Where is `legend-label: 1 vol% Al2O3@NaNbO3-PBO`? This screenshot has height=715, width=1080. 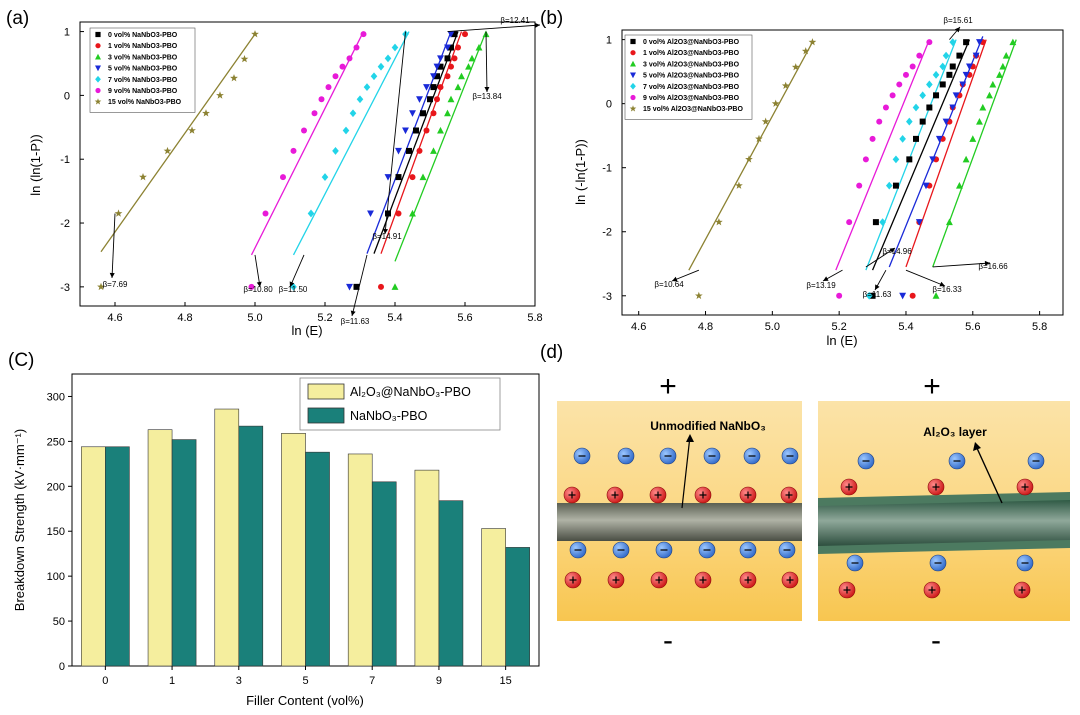 legend-label: 1 vol% Al2O3@NaNbO3-PBO is located at coordinates (691, 53).